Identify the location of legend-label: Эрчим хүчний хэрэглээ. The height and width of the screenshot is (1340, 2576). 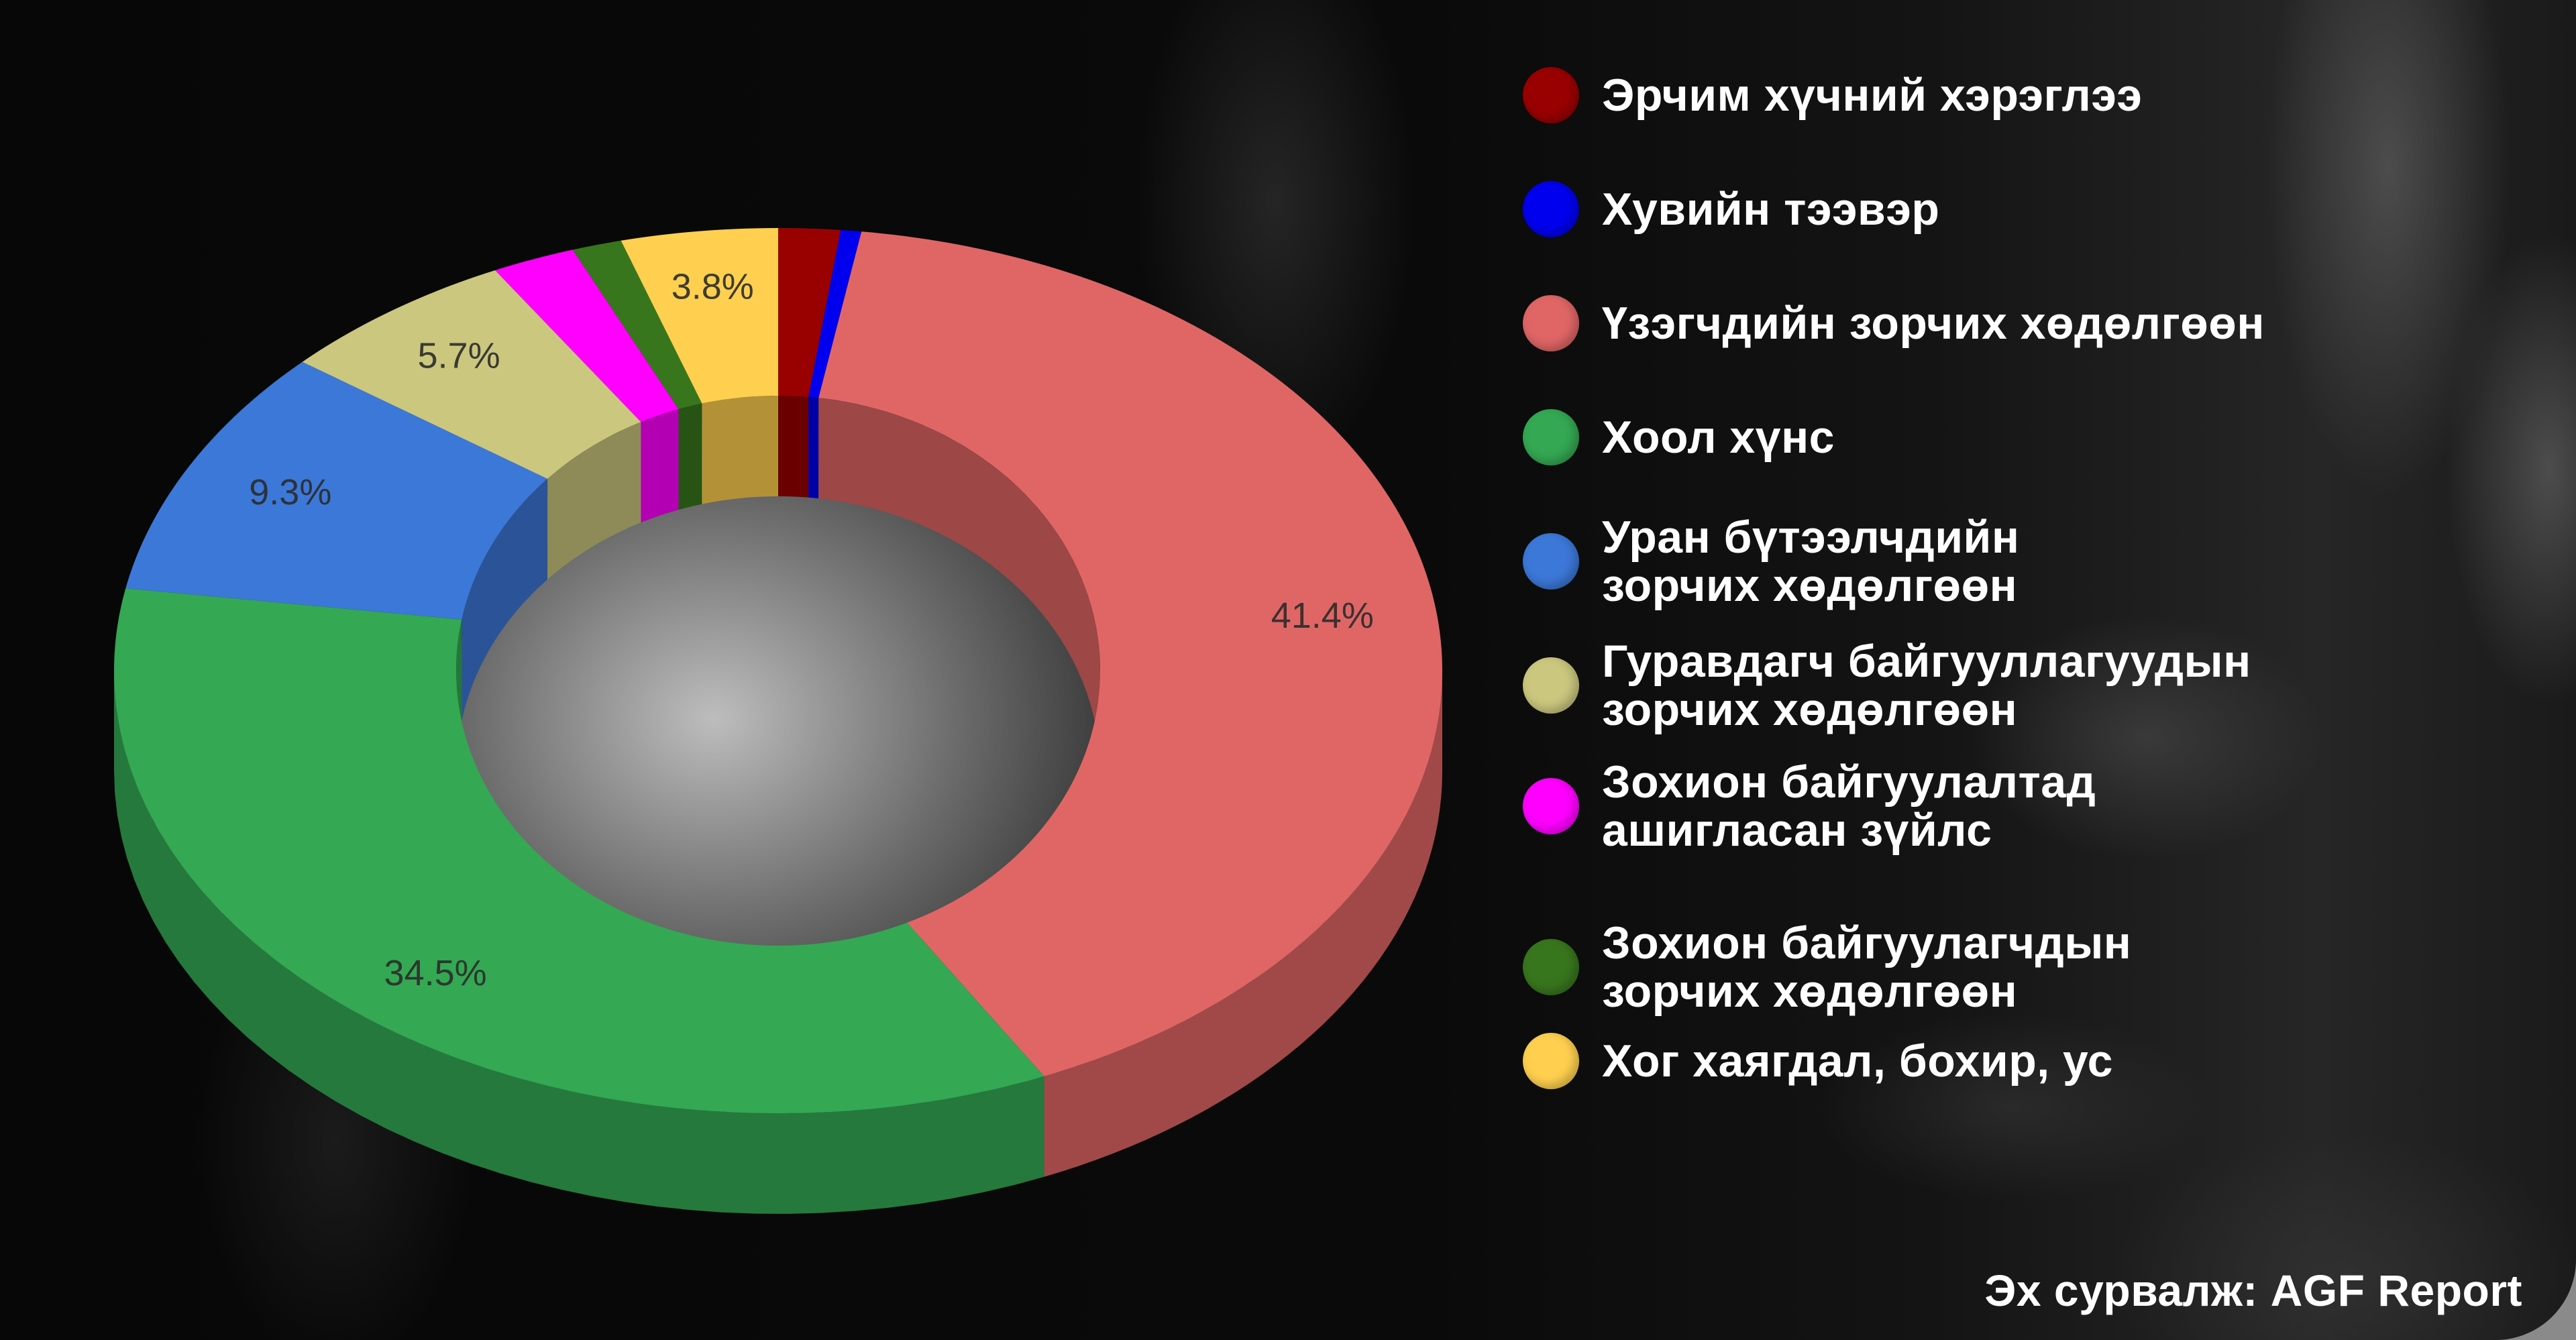
(1872, 95).